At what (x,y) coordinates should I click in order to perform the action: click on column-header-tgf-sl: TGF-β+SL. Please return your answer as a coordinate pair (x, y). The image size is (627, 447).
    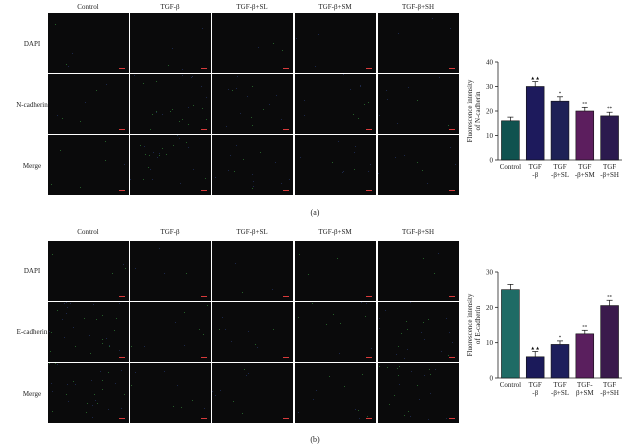
    Looking at the image, I should click on (252, 232).